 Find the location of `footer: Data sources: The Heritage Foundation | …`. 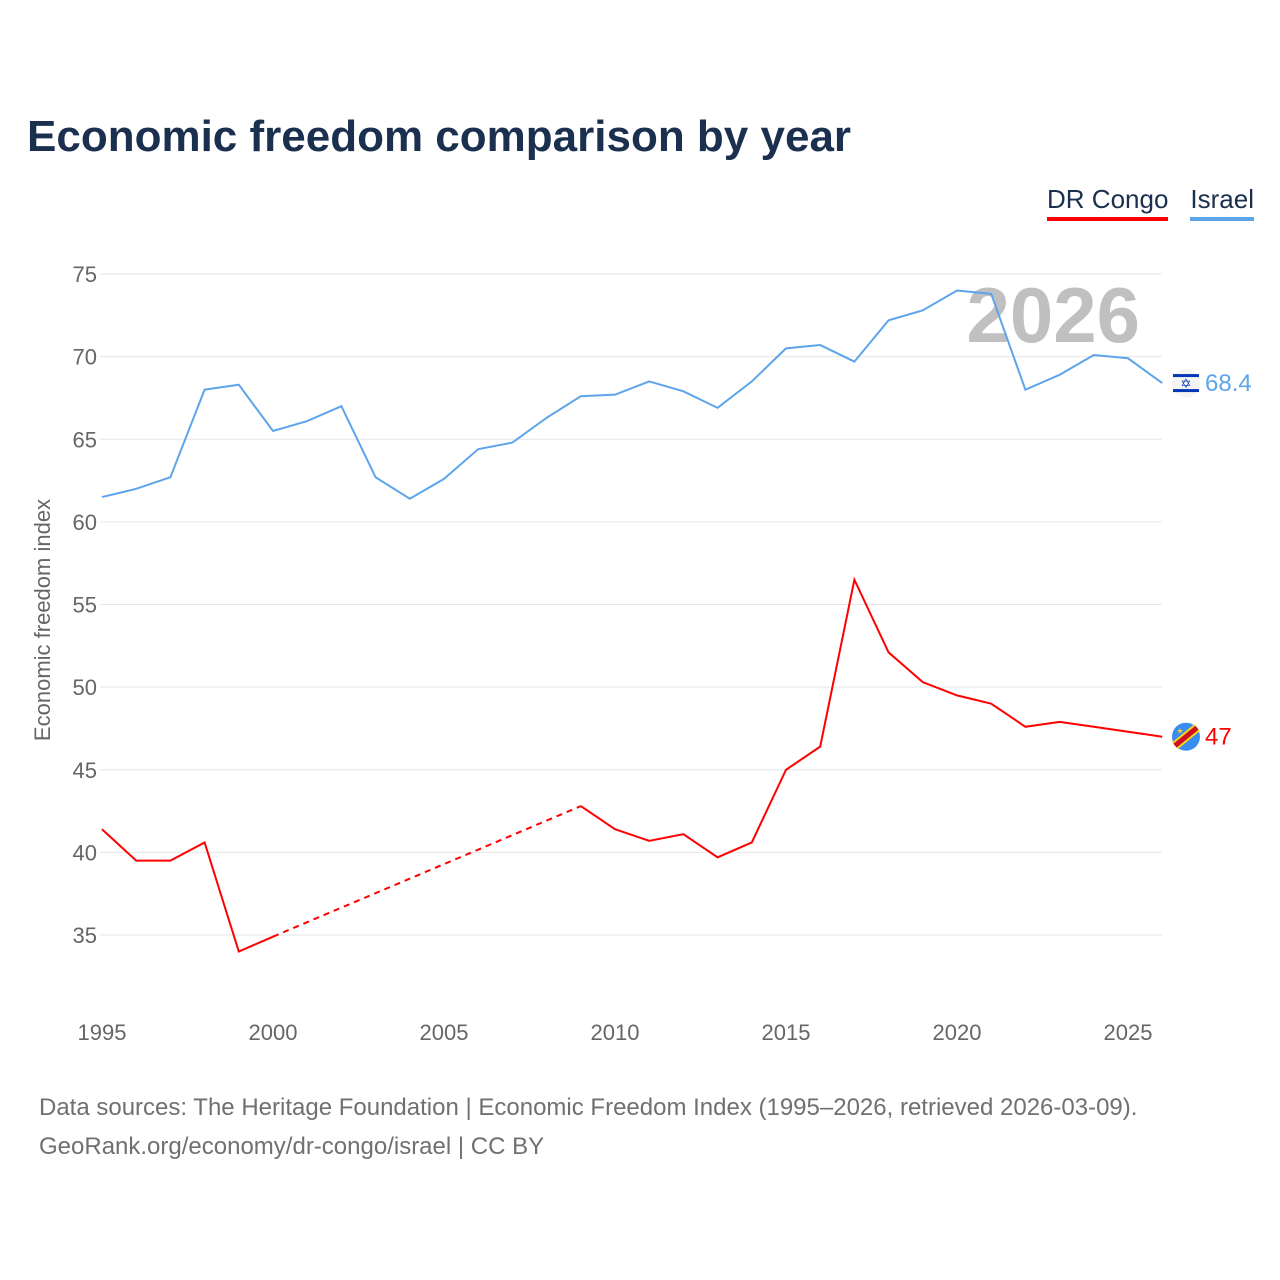

footer: Data sources: The Heritage Foundation | … is located at coordinates (588, 1127).